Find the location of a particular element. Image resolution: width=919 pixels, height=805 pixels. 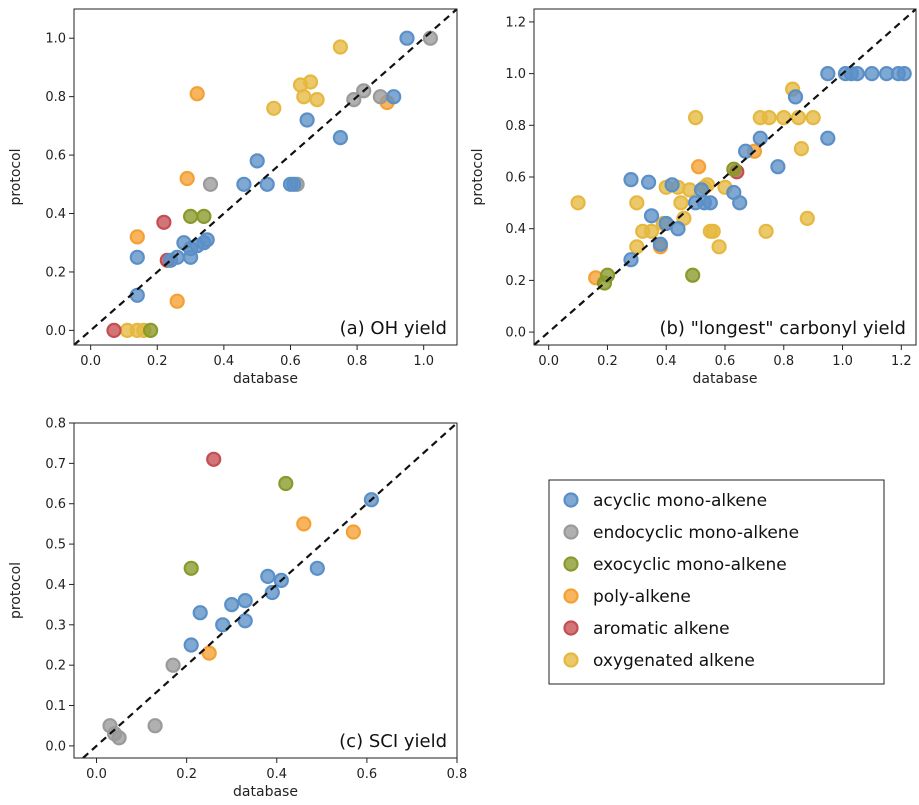

y-tick-label: 0.7 is located at coordinates (55, 464).